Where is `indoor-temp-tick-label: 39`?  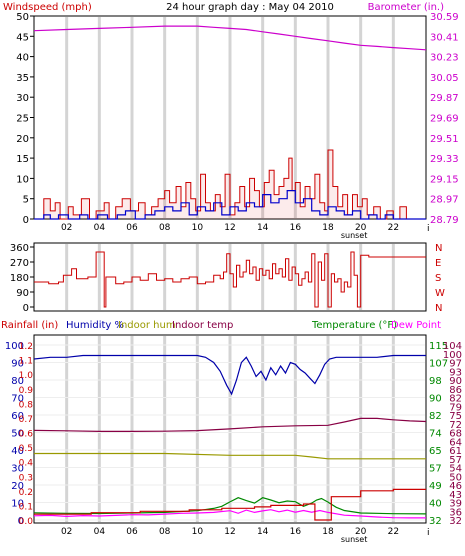
indoor-temp-tick-label: 39 is located at coordinates (455, 504).